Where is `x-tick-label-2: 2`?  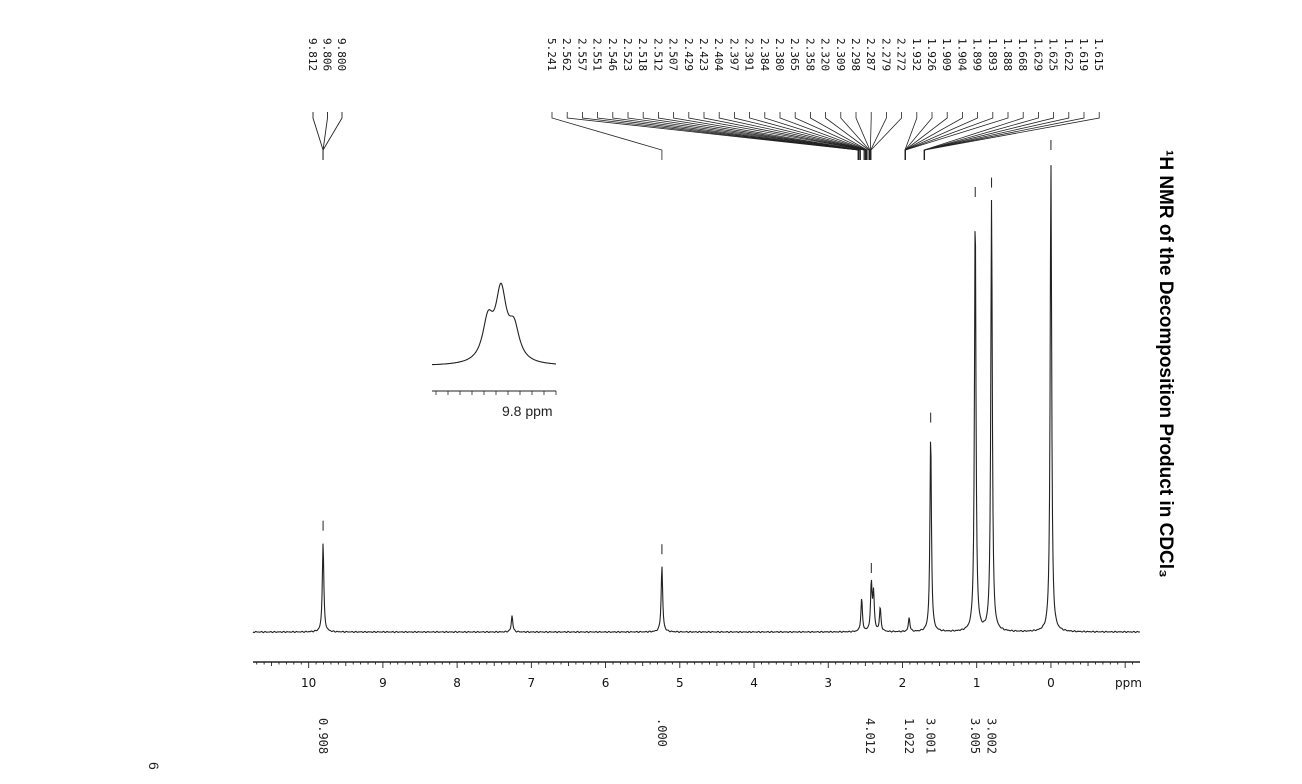 x-tick-label-2: 2 is located at coordinates (903, 683).